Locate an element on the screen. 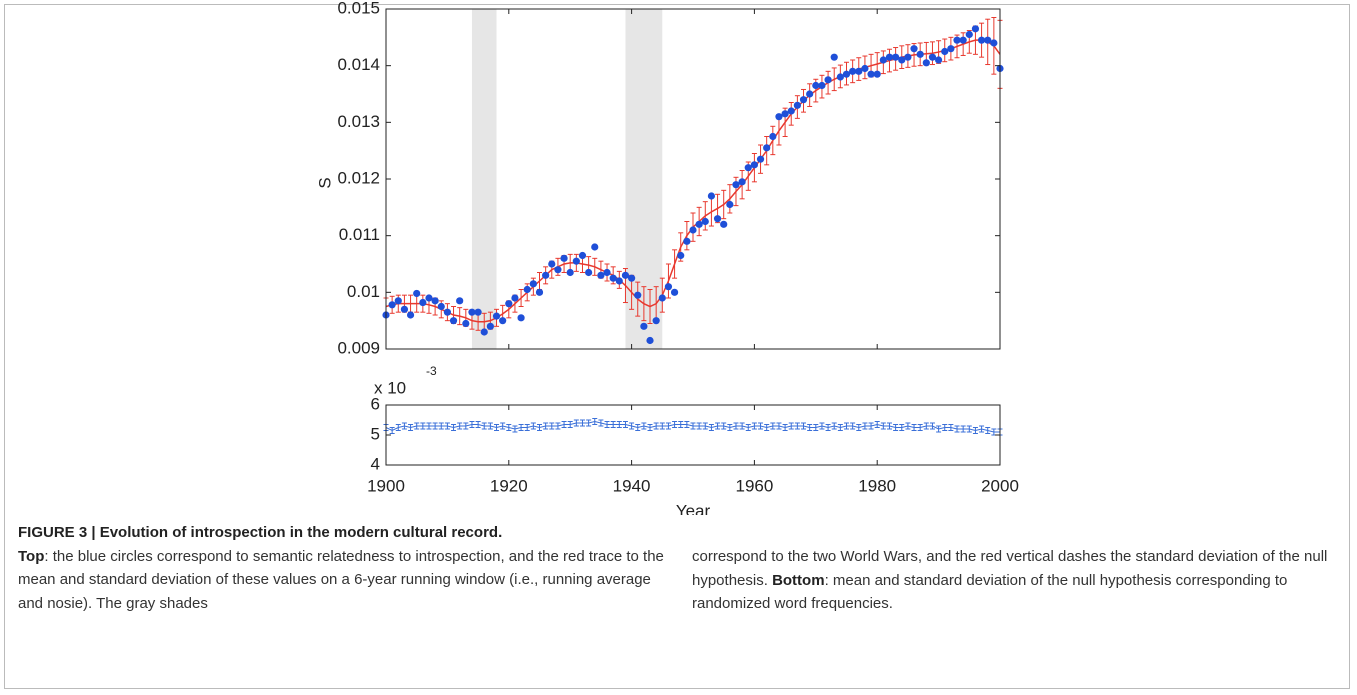 This screenshot has height=695, width=1357. x-tick-label: 1940 is located at coordinates (632, 485).